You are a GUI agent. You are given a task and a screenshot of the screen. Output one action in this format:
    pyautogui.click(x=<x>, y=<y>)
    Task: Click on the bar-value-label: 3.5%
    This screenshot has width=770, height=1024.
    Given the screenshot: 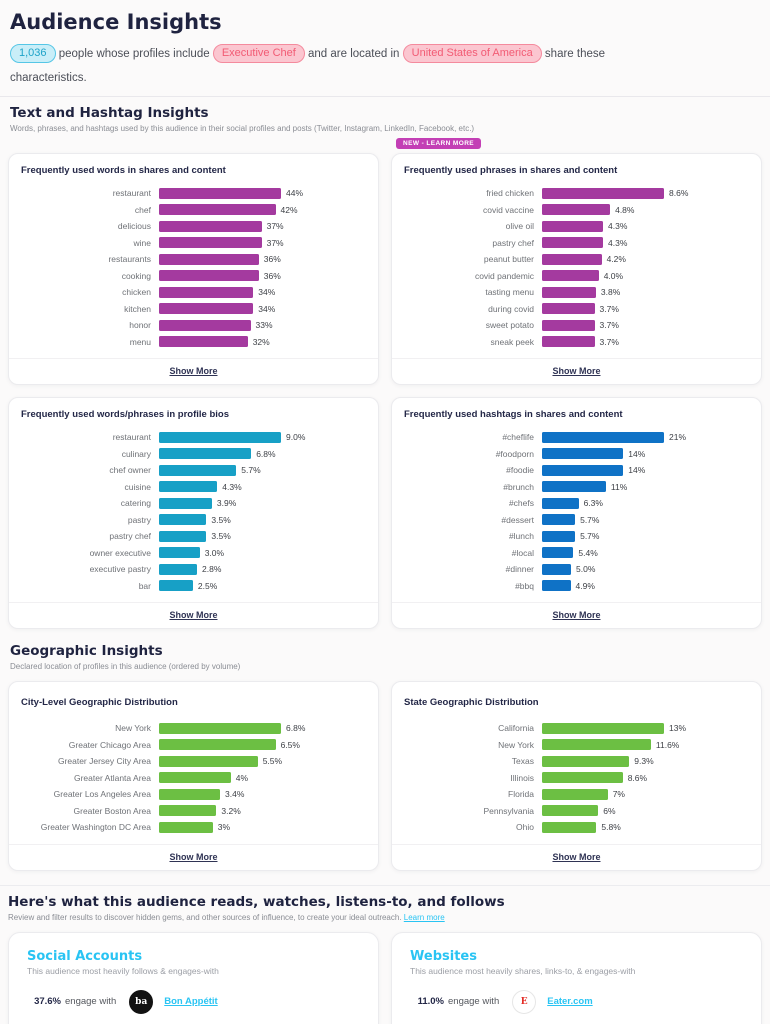 What is the action you would take?
    pyautogui.click(x=221, y=536)
    